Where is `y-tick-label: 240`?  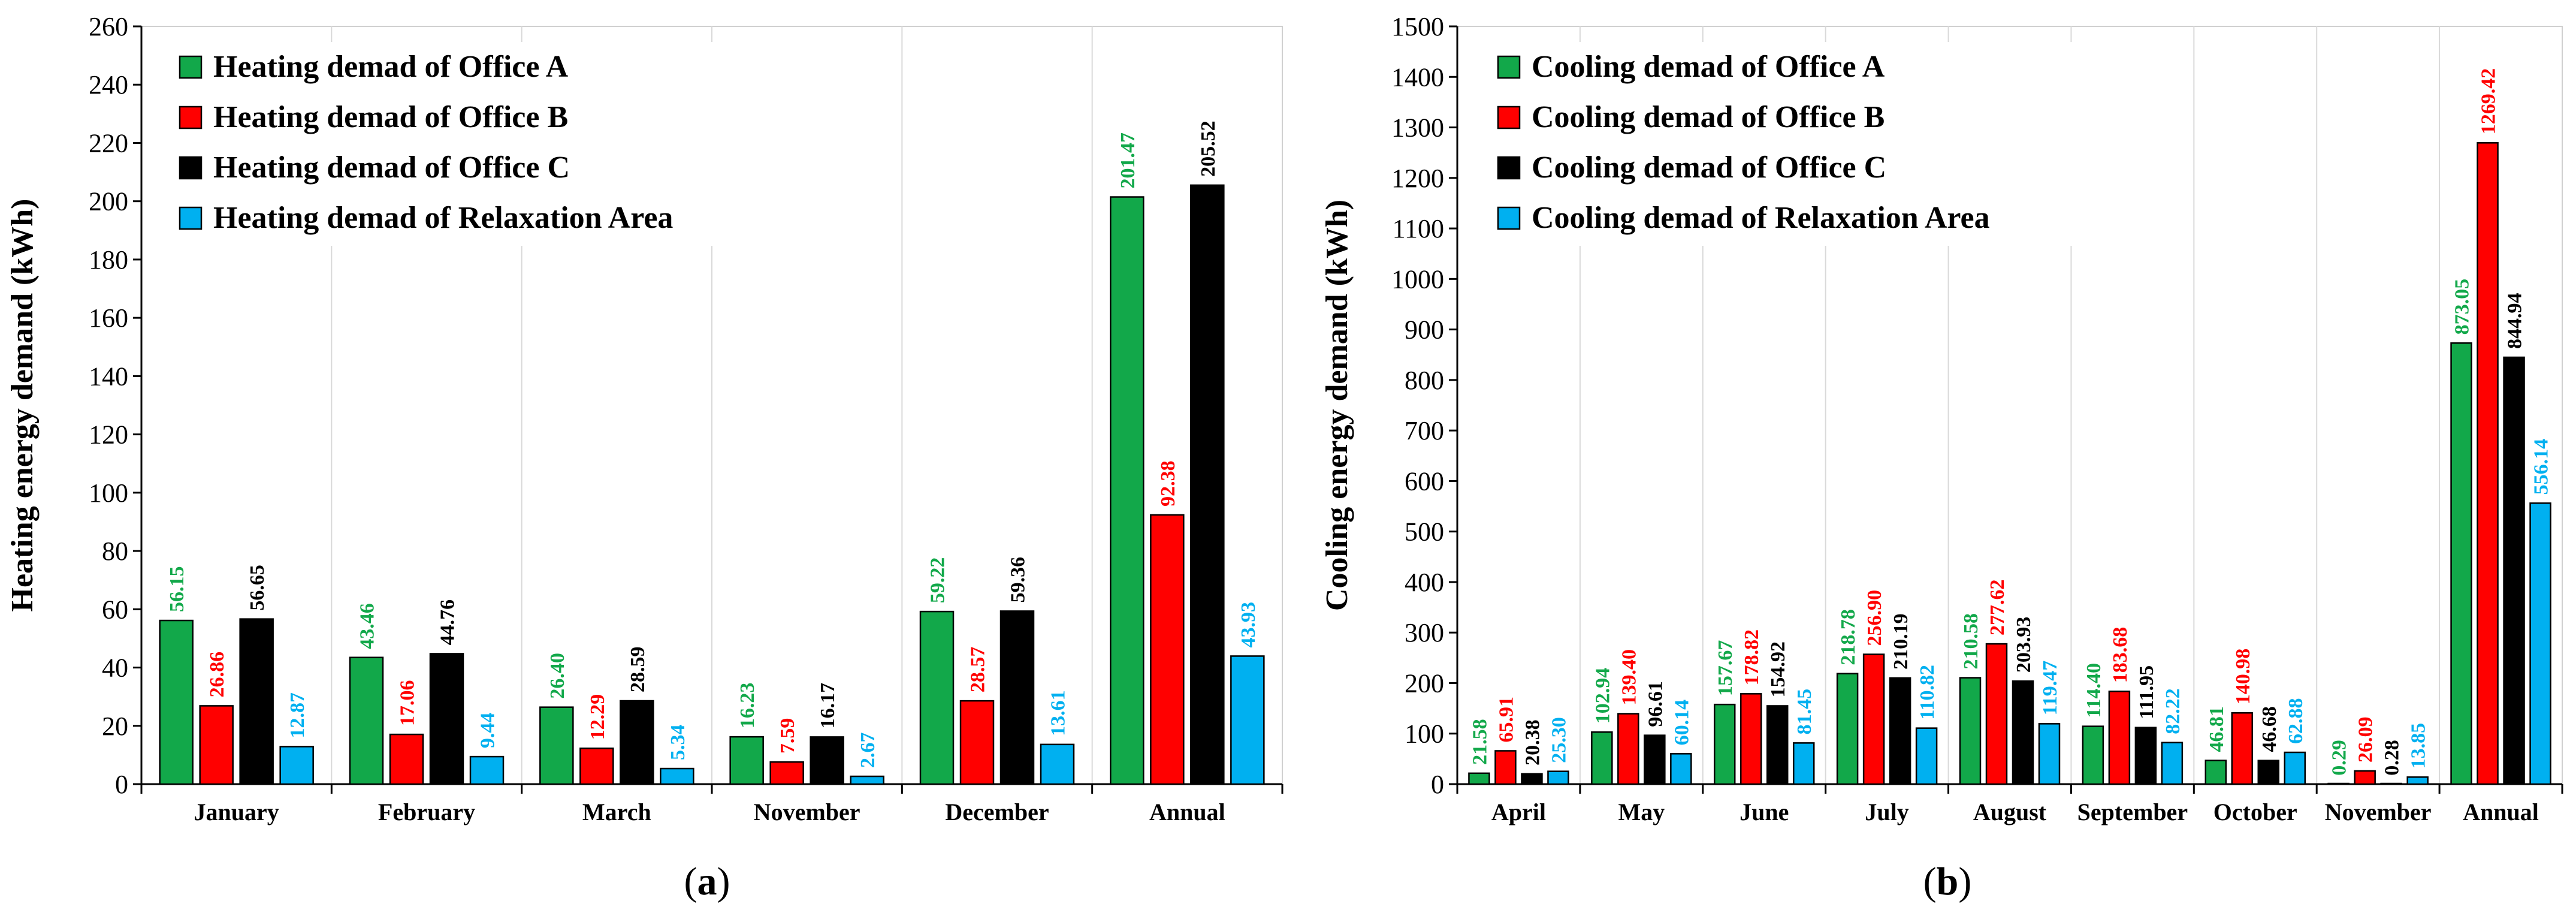 y-tick-label: 240 is located at coordinates (109, 85).